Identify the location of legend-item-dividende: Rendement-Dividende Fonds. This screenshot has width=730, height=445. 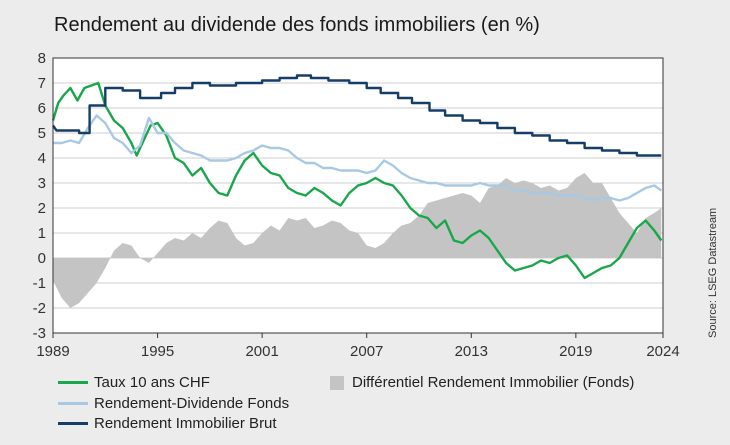
(173, 403).